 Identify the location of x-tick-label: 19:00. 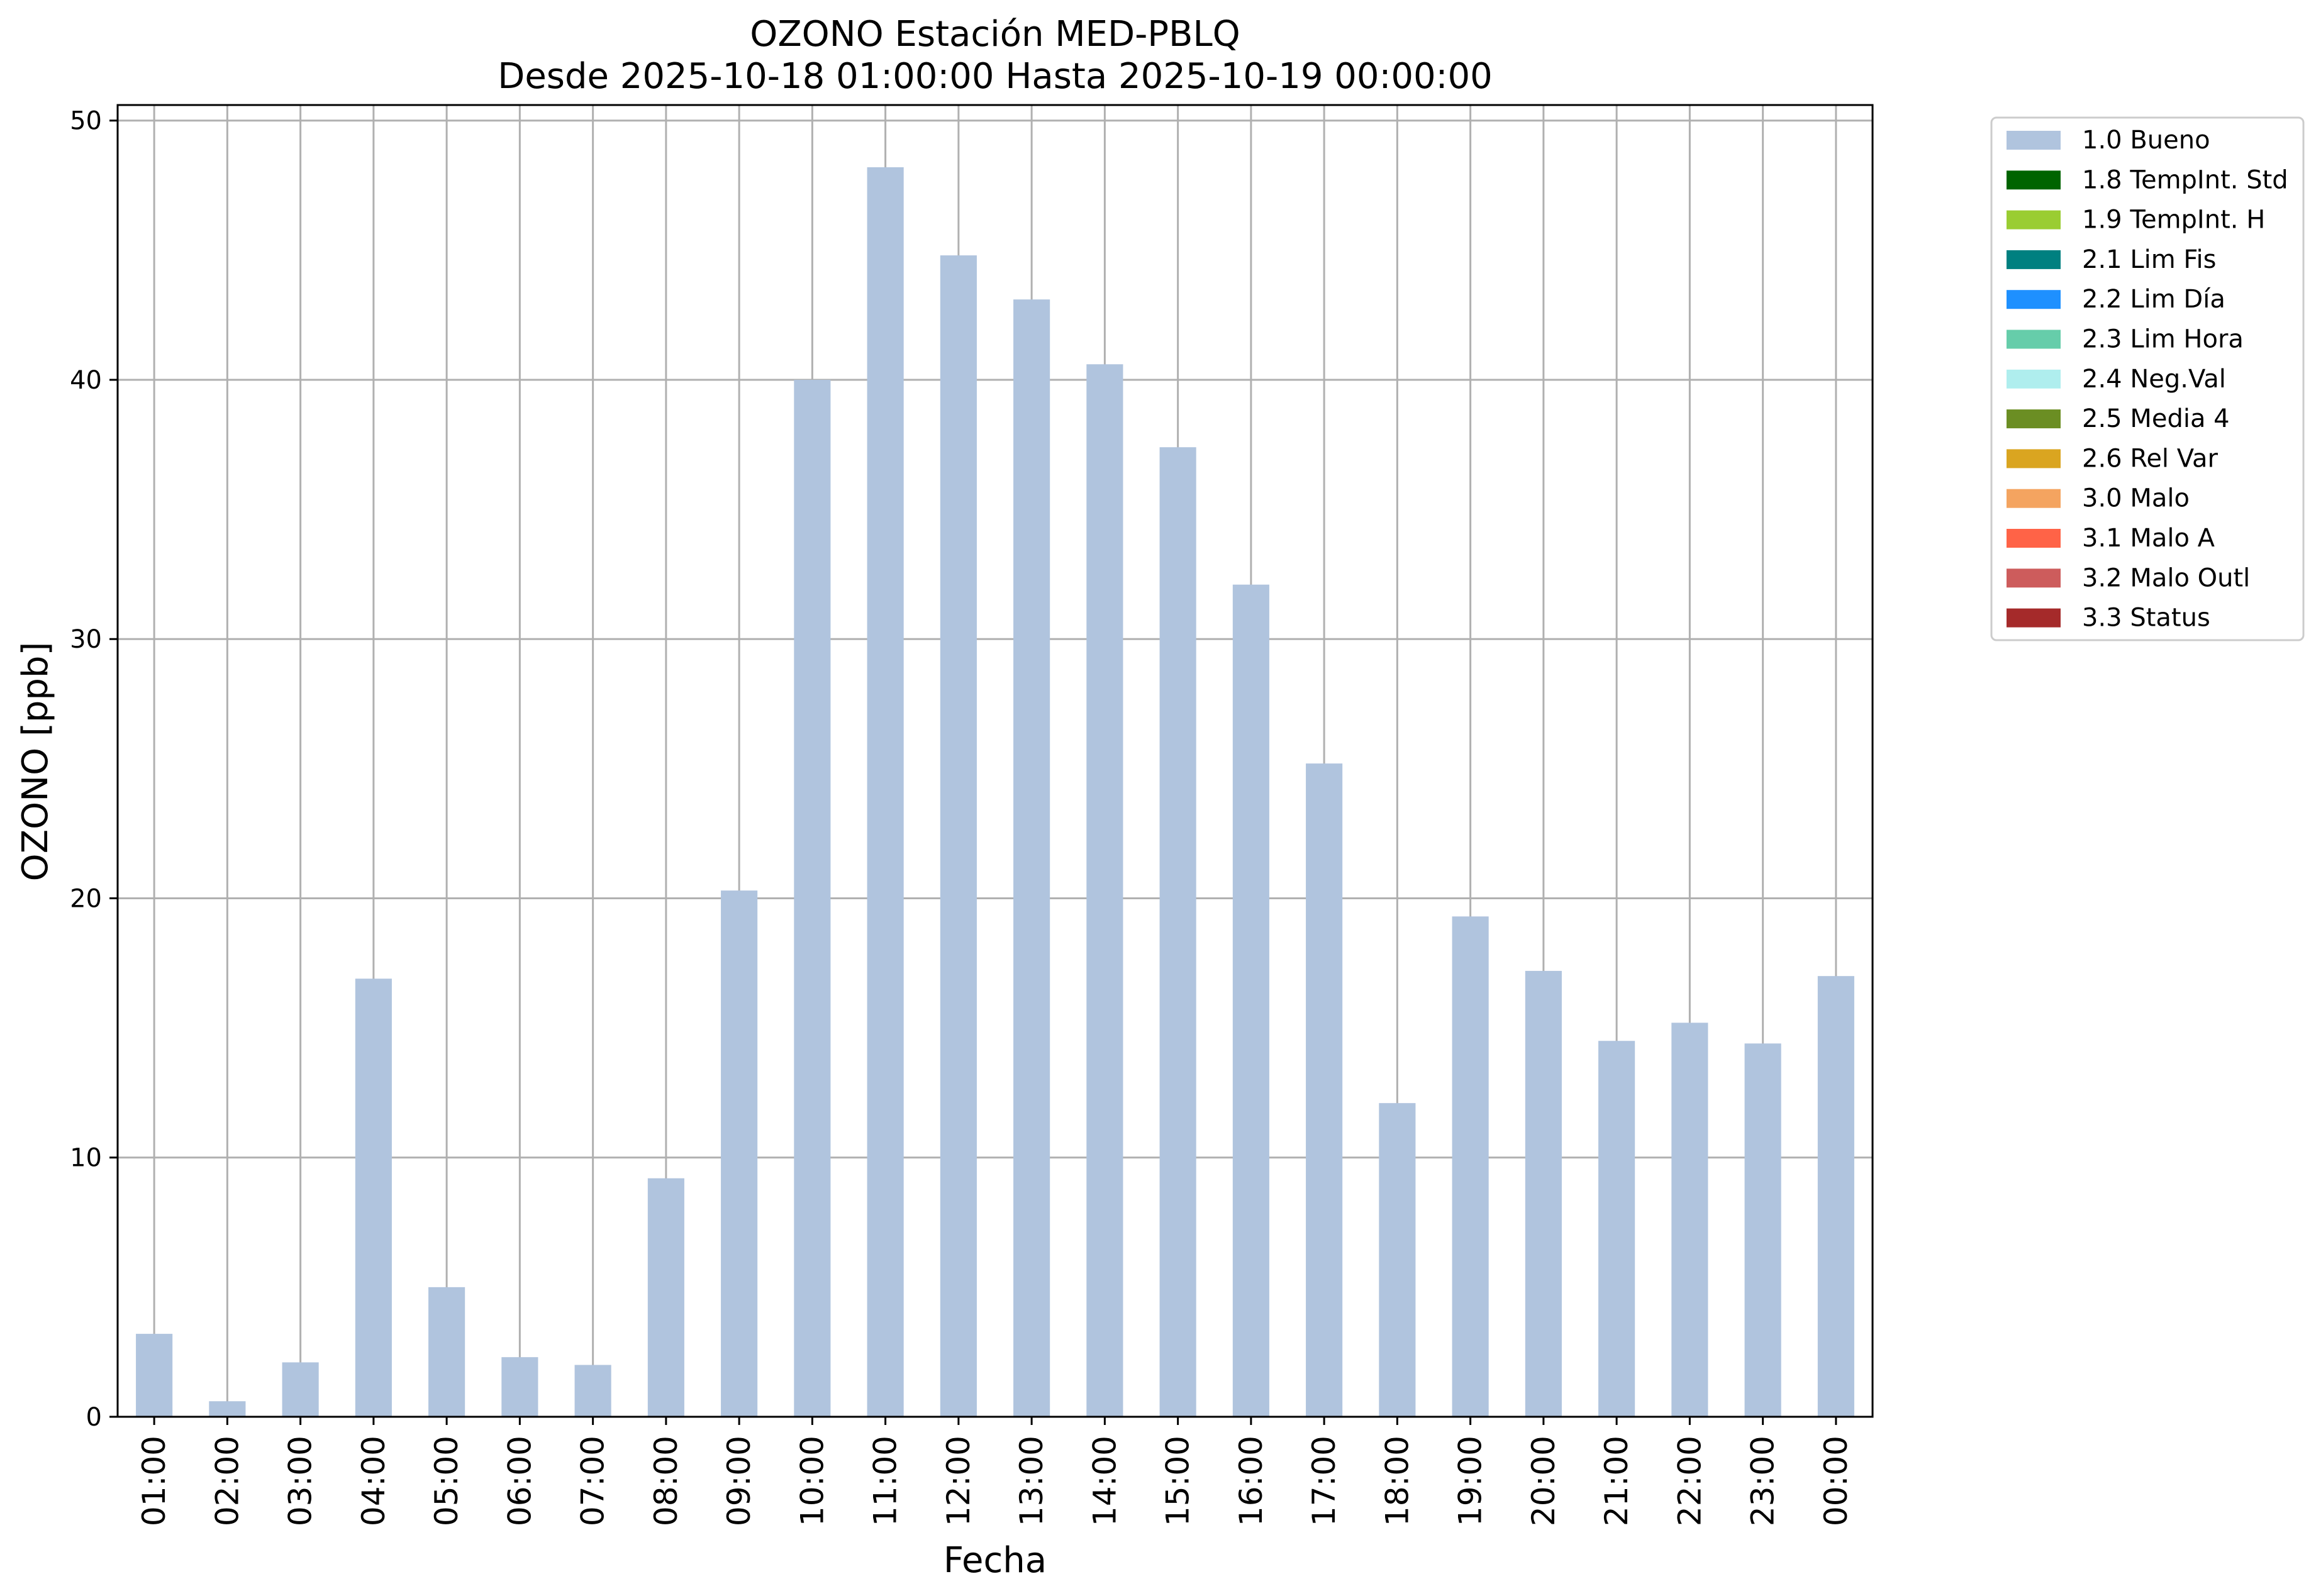
(1470, 1481).